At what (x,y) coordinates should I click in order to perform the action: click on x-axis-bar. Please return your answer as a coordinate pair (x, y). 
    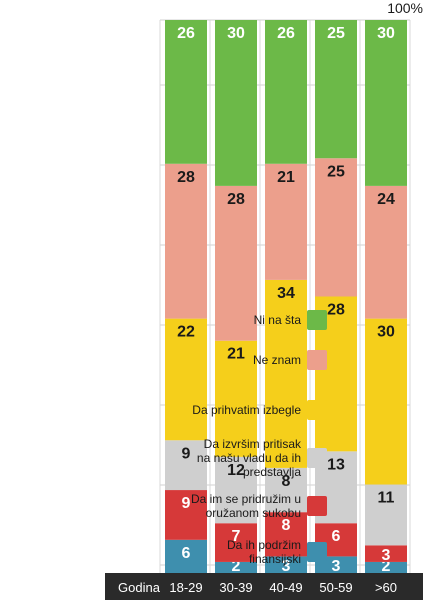
    Looking at the image, I should click on (264, 586).